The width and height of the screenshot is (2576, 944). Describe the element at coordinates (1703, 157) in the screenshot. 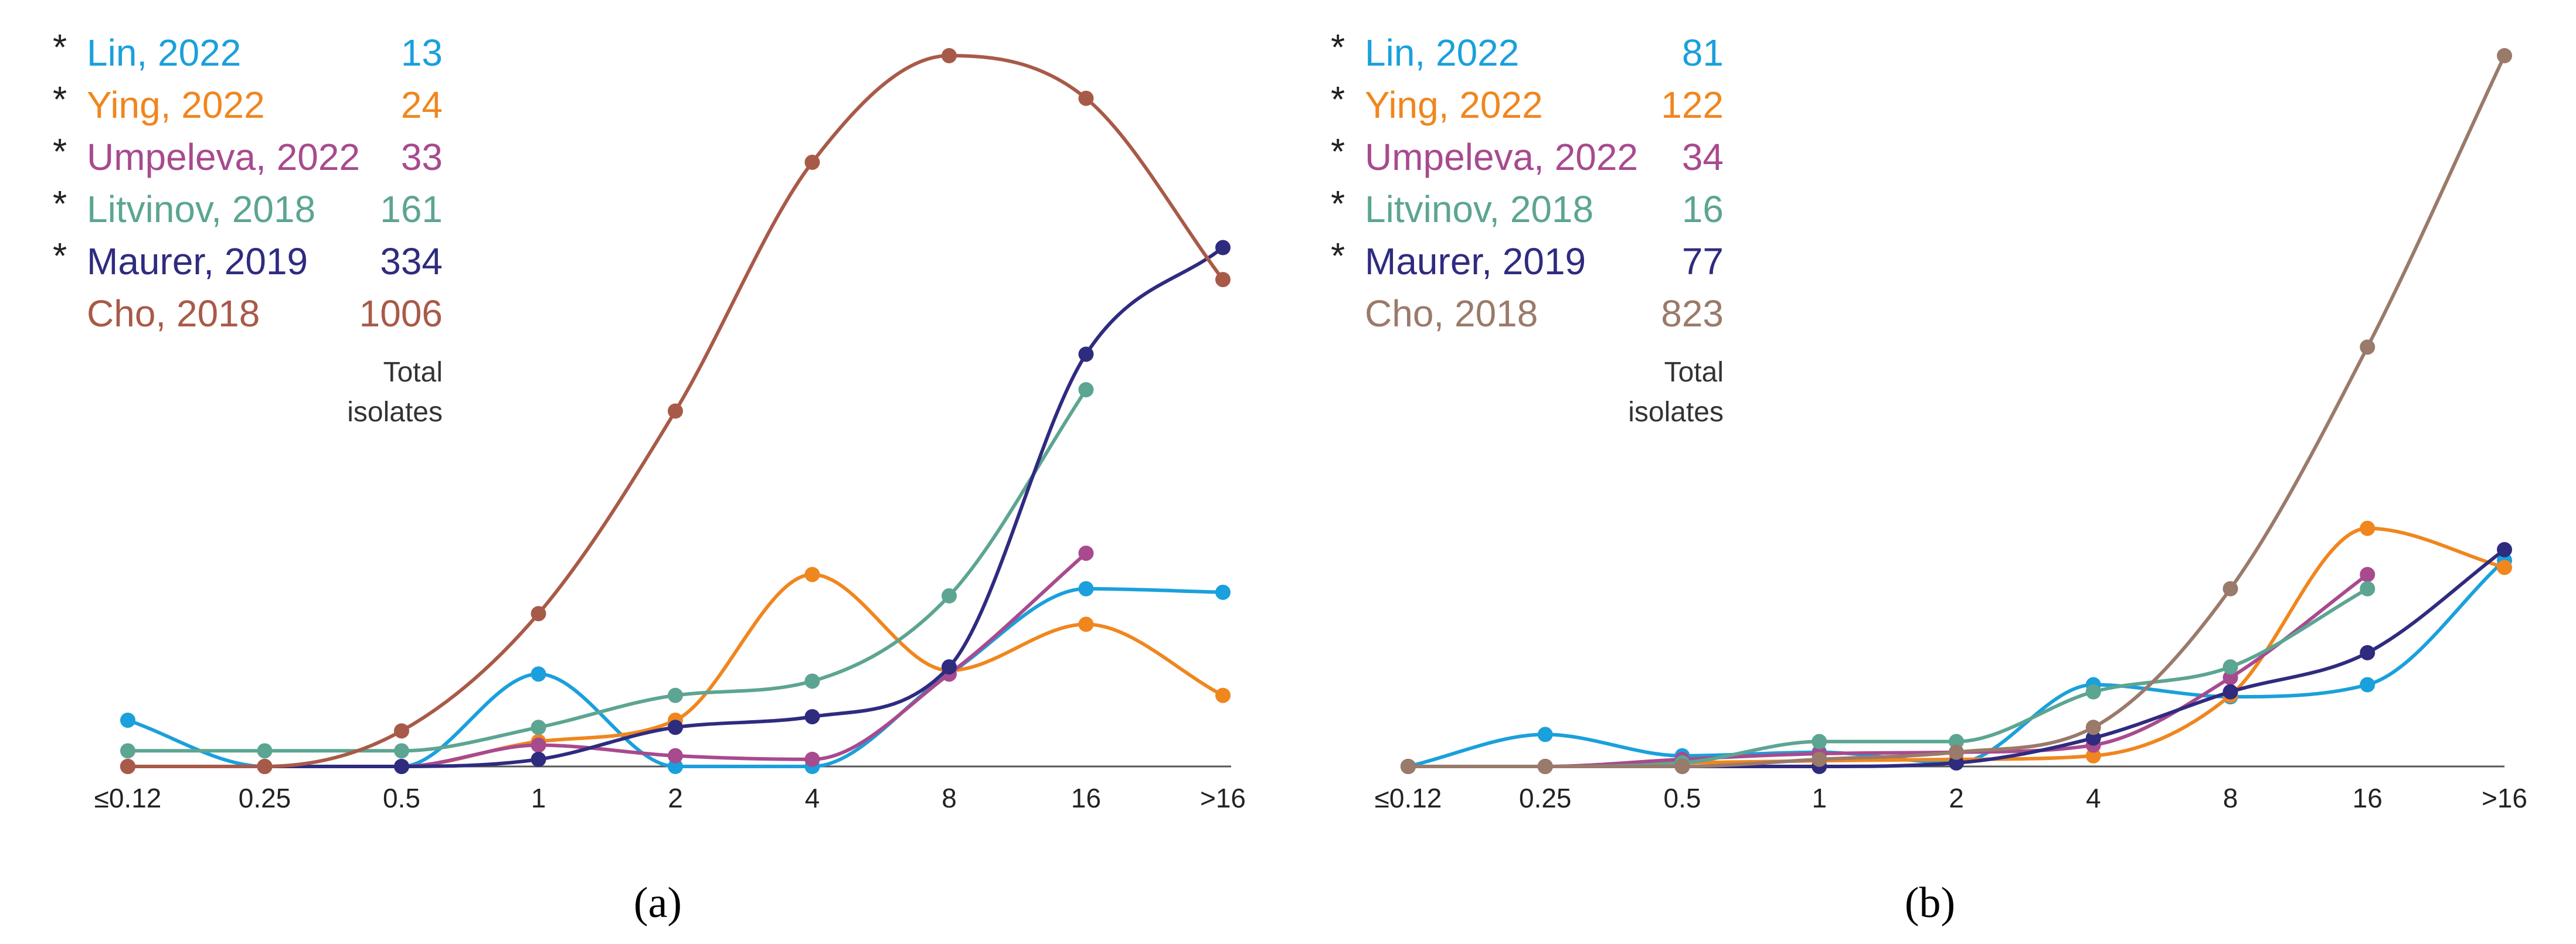

I see `legend-entry-total: 34` at that location.